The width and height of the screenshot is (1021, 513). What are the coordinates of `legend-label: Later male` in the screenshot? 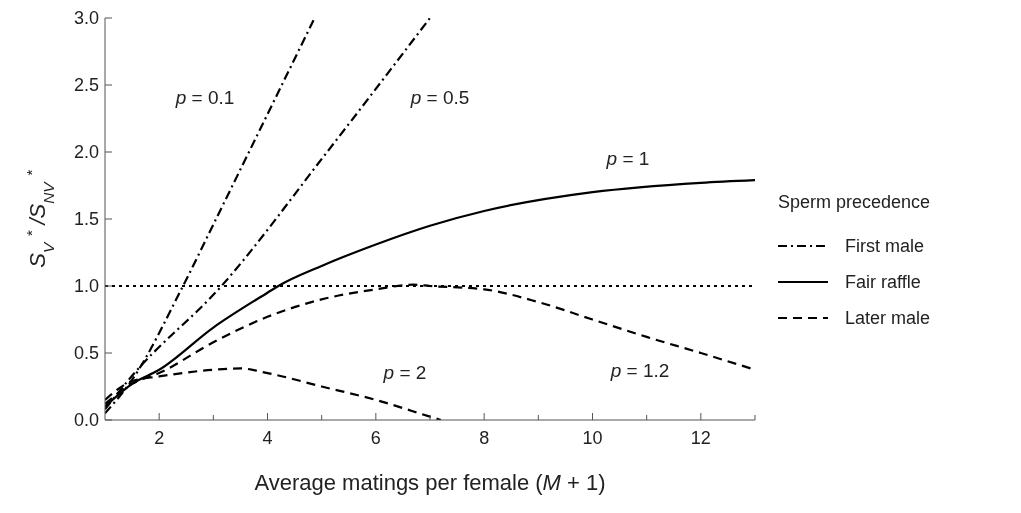 It's located at (888, 318).